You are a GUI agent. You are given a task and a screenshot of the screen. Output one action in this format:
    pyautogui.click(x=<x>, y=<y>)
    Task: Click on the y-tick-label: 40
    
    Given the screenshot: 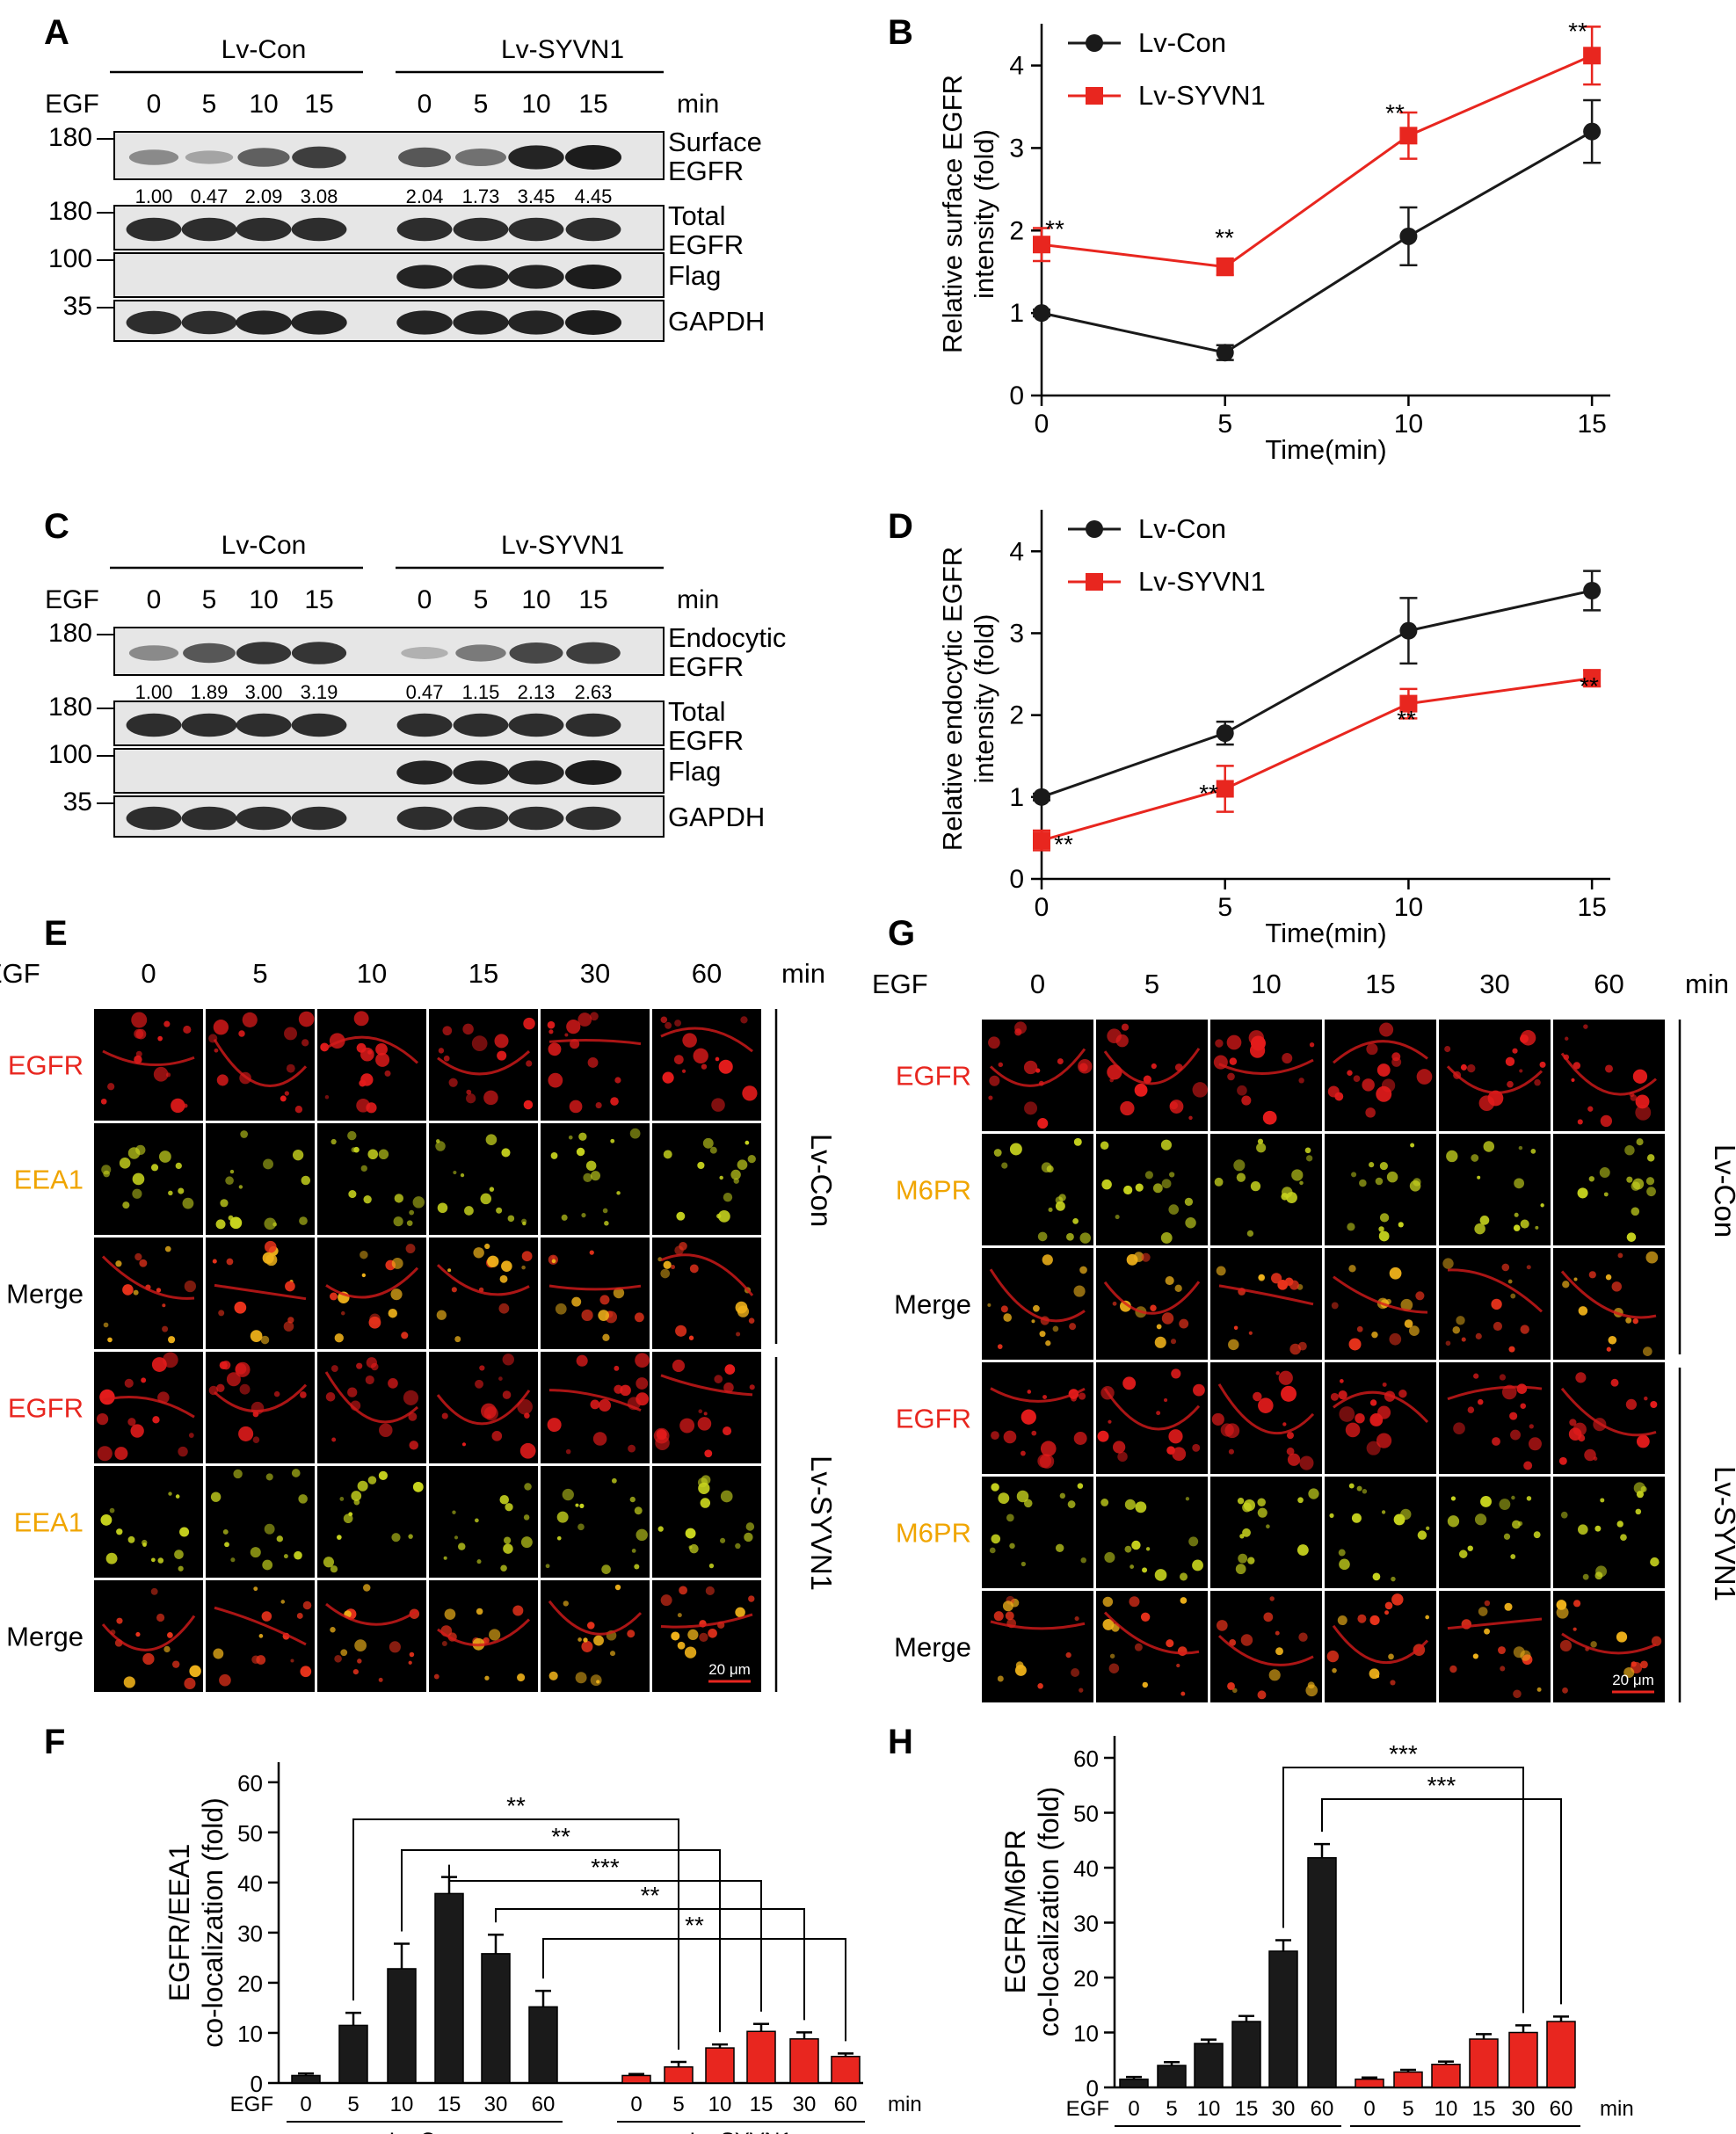 What is the action you would take?
    pyautogui.click(x=1086, y=1868)
    